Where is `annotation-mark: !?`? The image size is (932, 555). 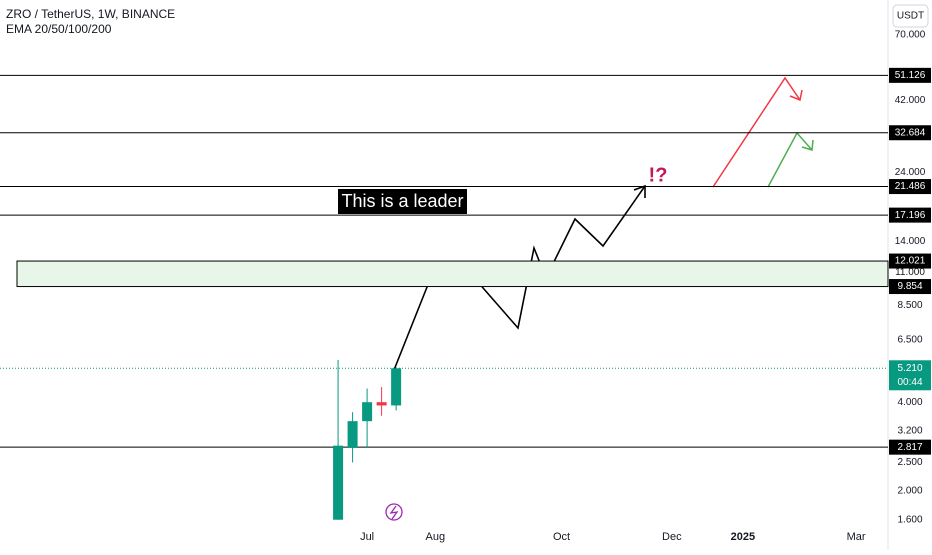
annotation-mark: !? is located at coordinates (658, 175).